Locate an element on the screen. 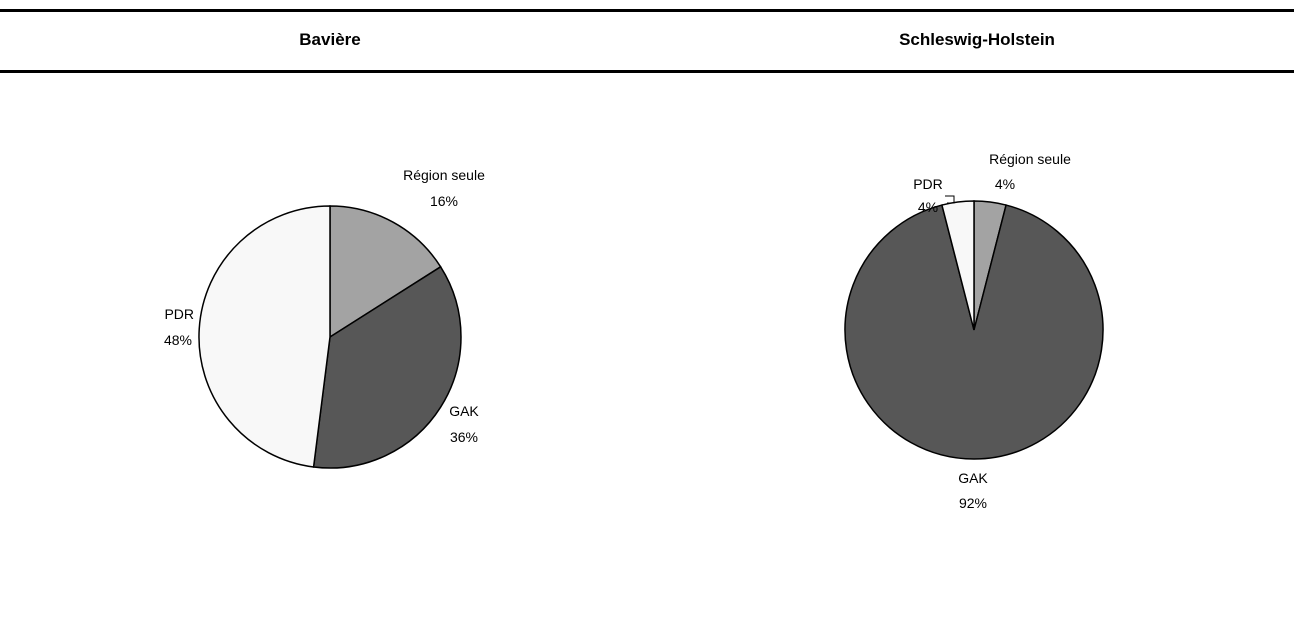 This screenshot has height=625, width=1294. label-sh-pdr-name: PDR is located at coordinates (928, 184).